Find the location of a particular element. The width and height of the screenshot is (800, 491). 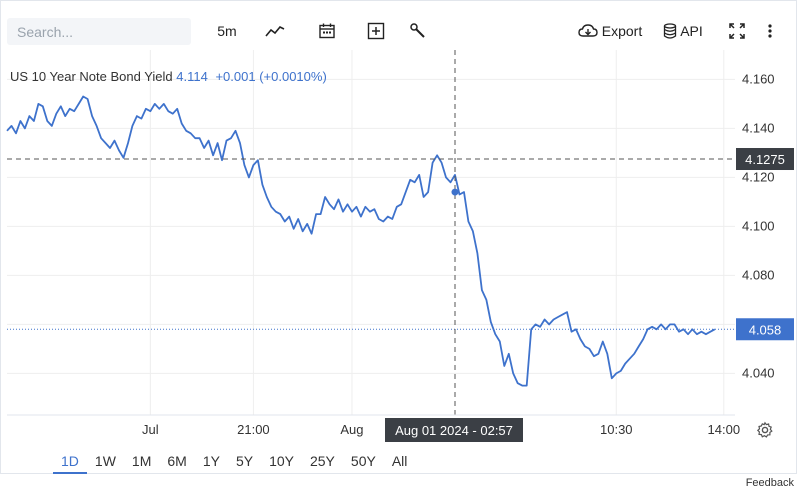

more-vertical-icon is located at coordinates (770, 31).